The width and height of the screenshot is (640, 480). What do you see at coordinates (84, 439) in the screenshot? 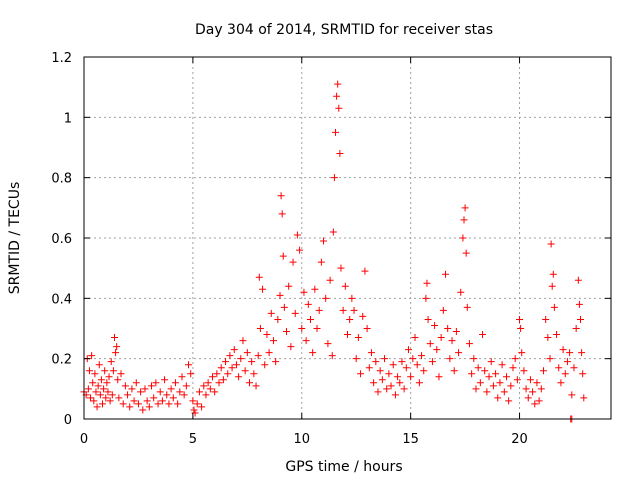
I see `x-tick-label: 0` at bounding box center [84, 439].